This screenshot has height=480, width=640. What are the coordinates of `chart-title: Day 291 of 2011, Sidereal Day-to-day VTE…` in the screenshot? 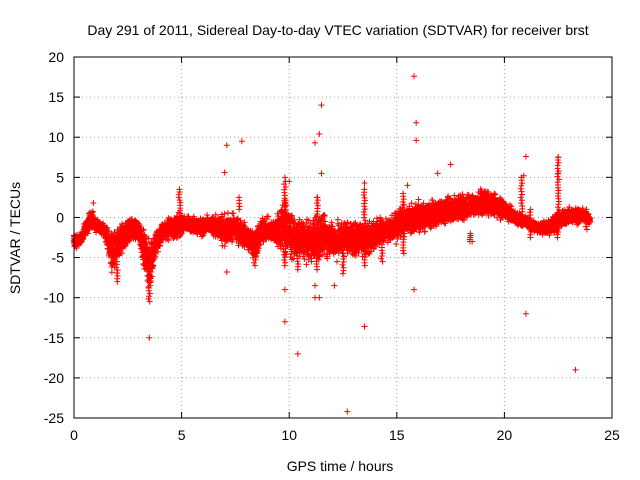 It's located at (337, 30).